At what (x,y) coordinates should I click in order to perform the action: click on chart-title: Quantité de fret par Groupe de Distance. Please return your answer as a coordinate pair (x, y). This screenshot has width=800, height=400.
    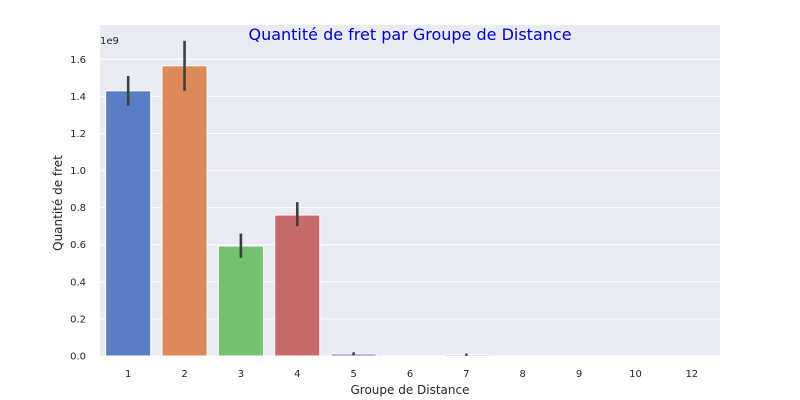
    Looking at the image, I should click on (409, 34).